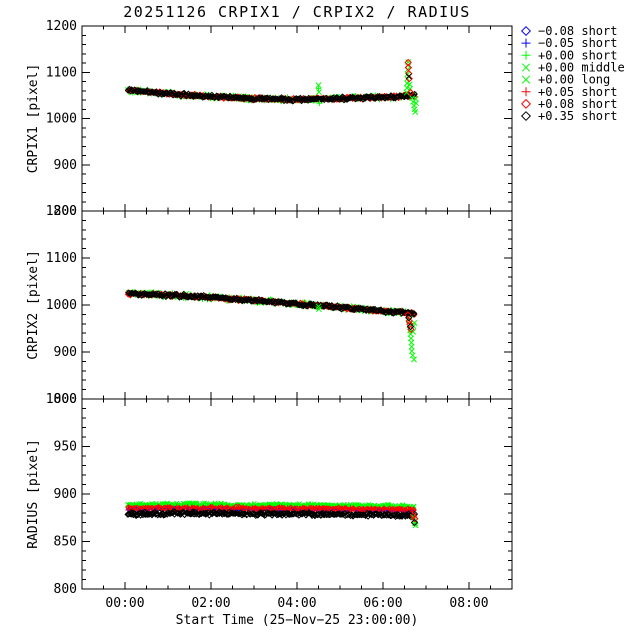 This screenshot has height=640, width=640. I want to click on legend-label: +0.05 short, so click(577, 92).